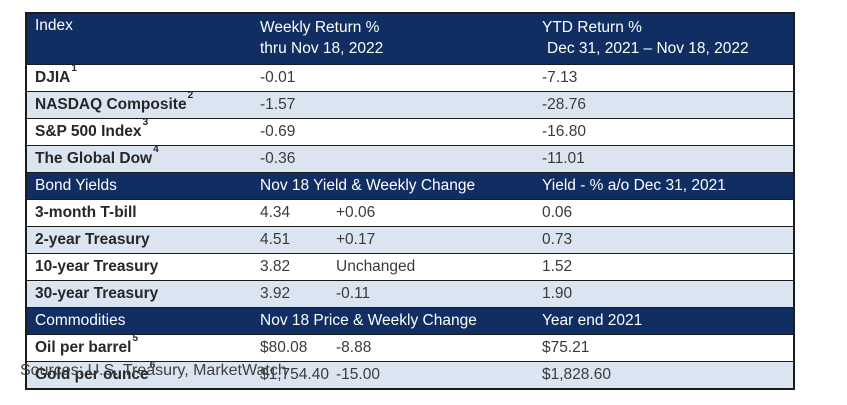 The image size is (847, 405). Describe the element at coordinates (275, 293) in the screenshot. I see `yield-value: 3.92` at that location.